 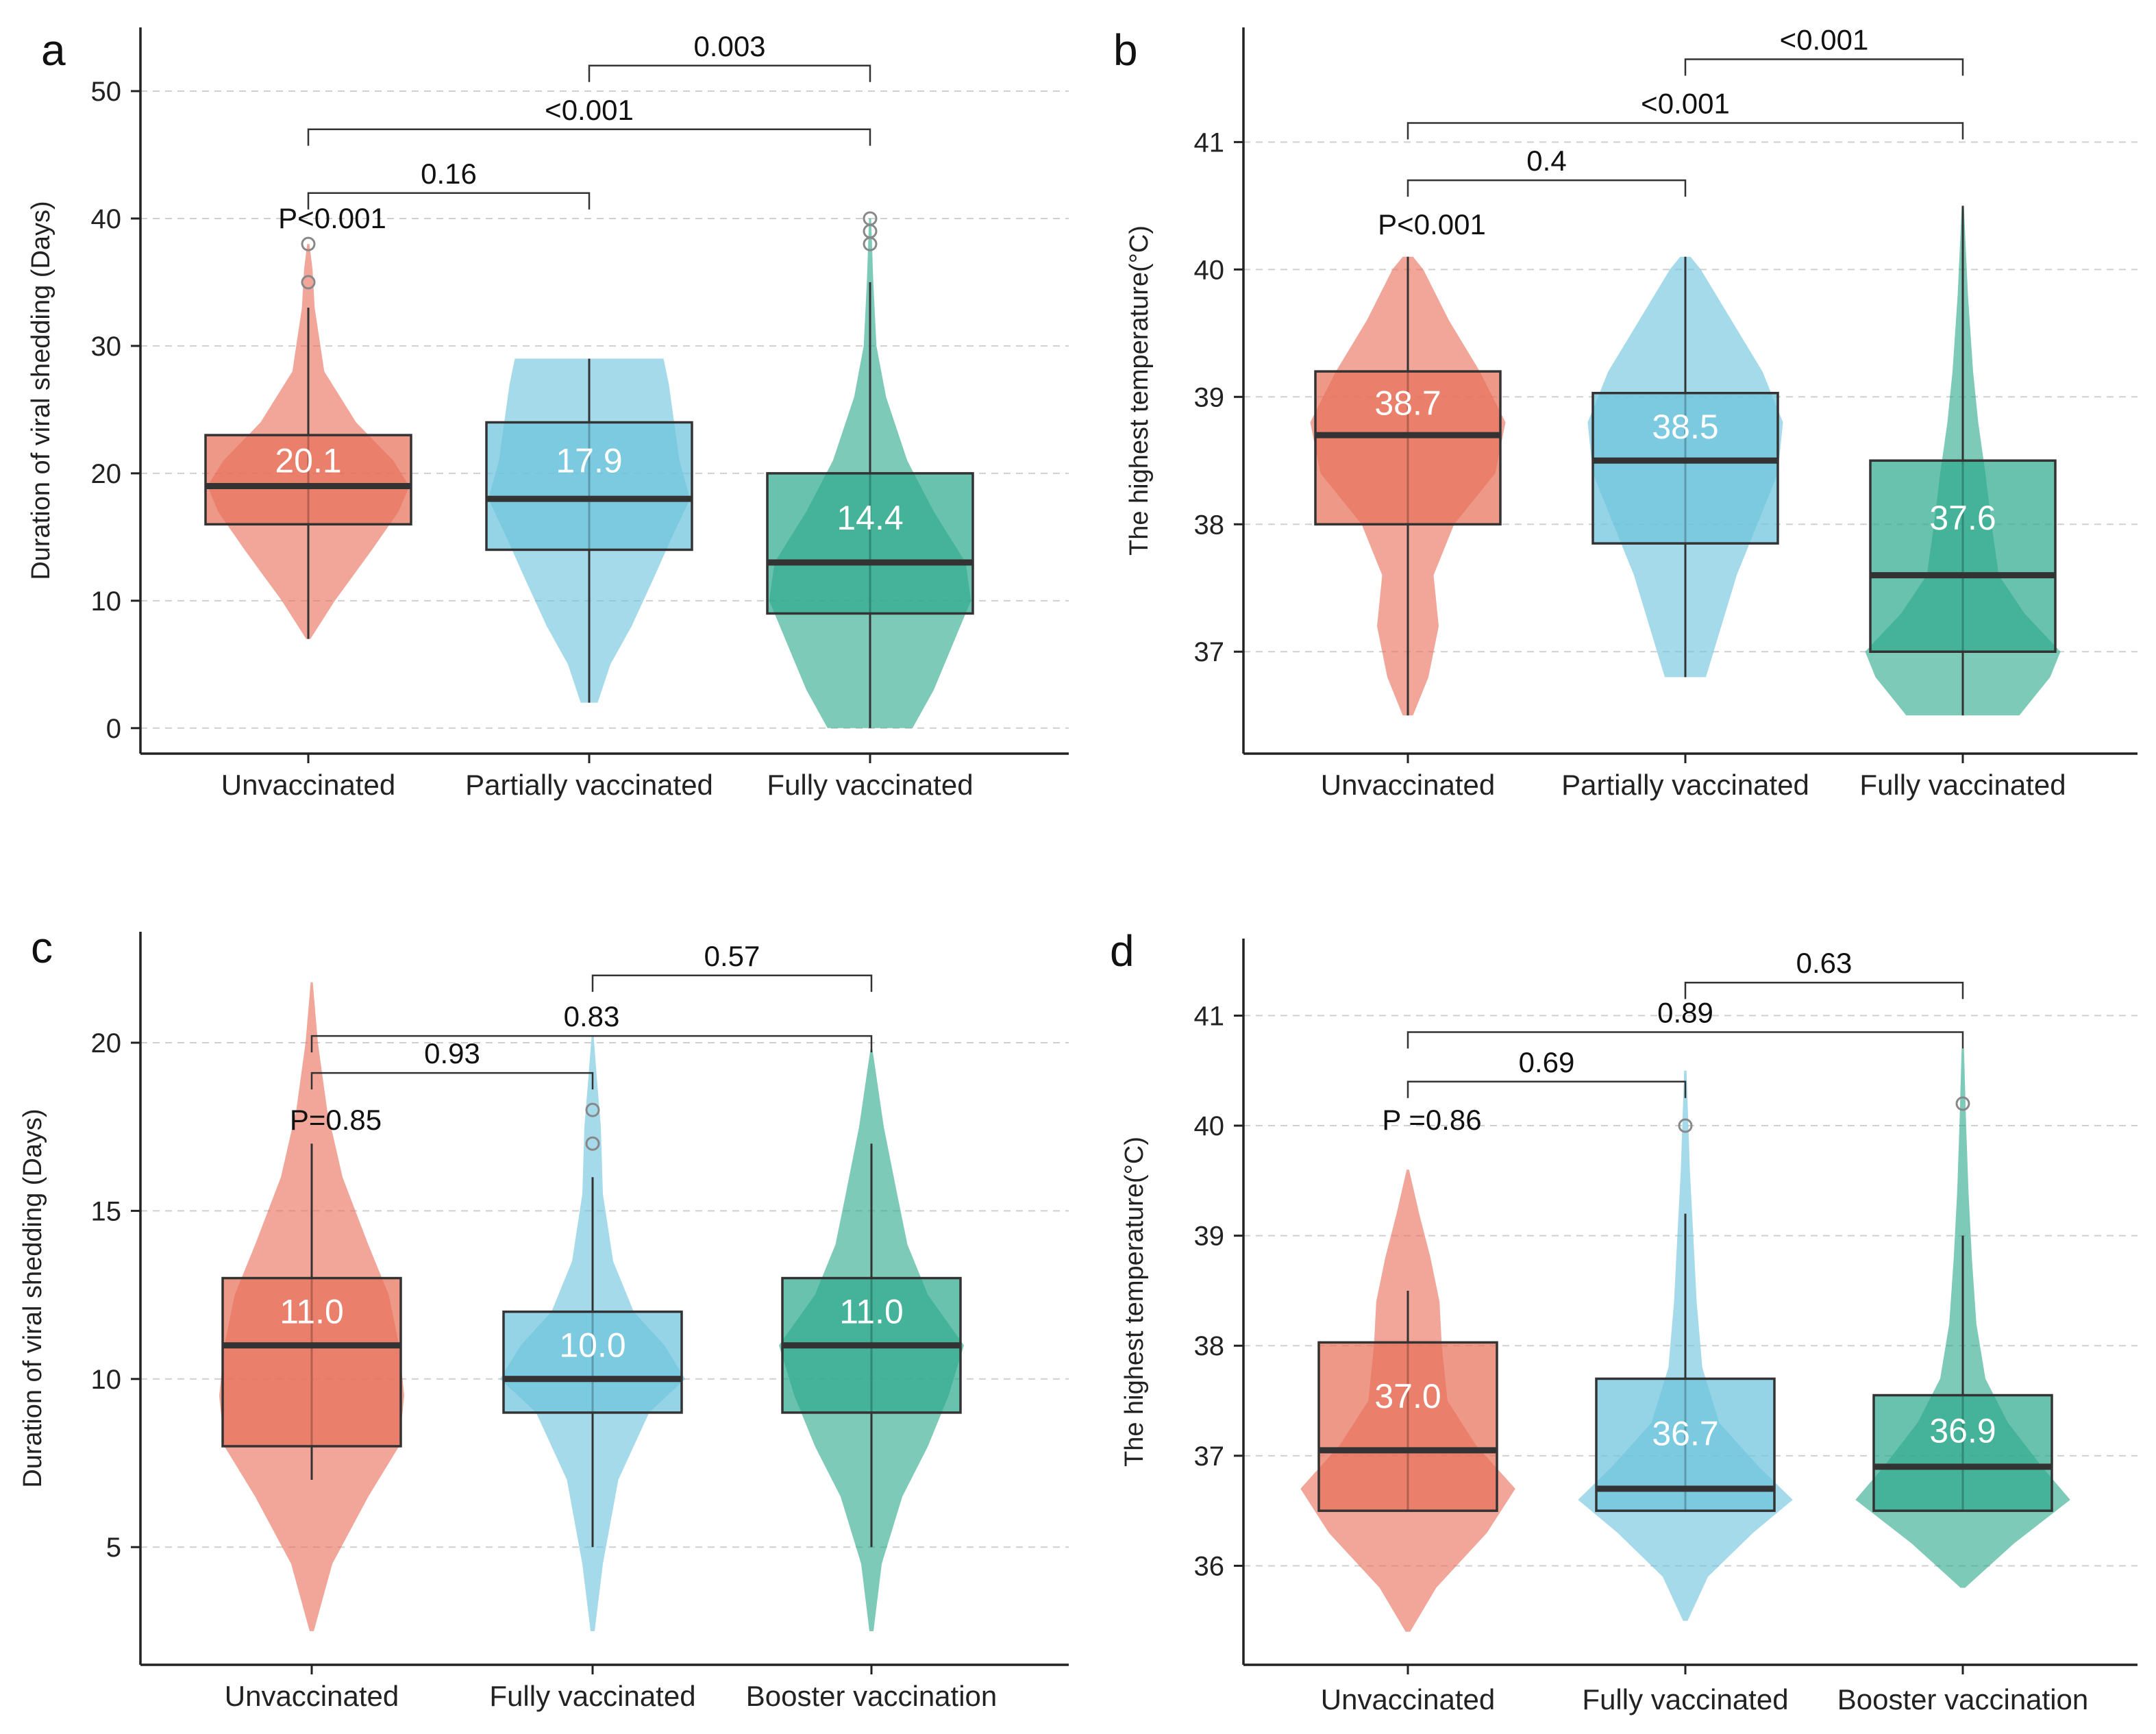 What do you see at coordinates (32, 1297) in the screenshot?
I see `y-axis-title: Duration of viral shedding (Days)` at bounding box center [32, 1297].